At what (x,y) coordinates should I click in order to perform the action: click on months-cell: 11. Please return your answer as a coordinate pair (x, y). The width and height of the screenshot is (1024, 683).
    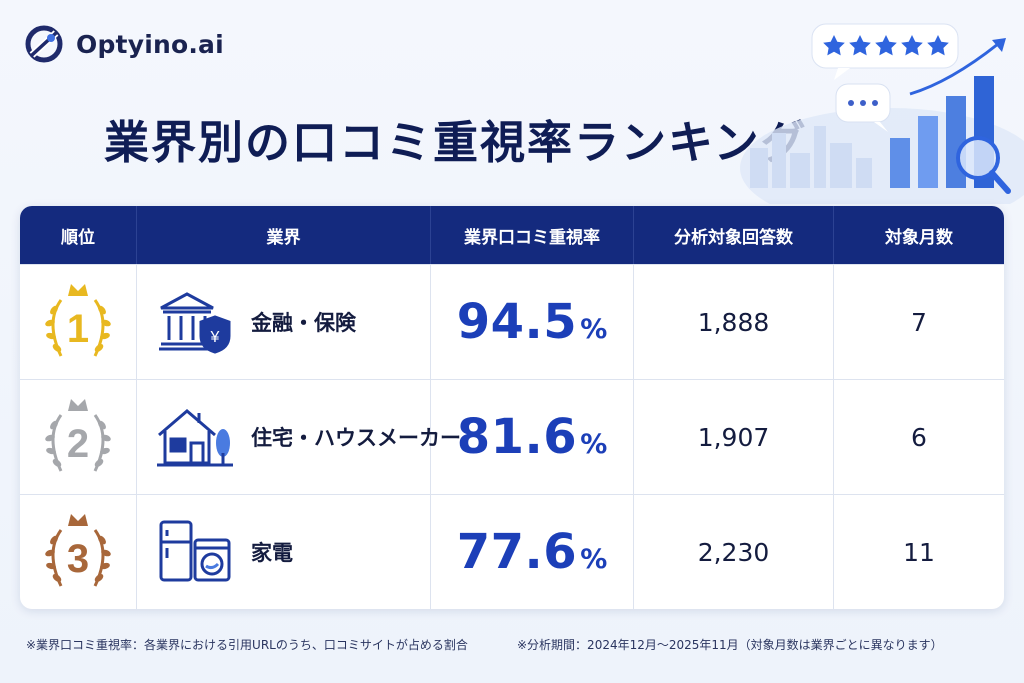
    Looking at the image, I should click on (919, 552).